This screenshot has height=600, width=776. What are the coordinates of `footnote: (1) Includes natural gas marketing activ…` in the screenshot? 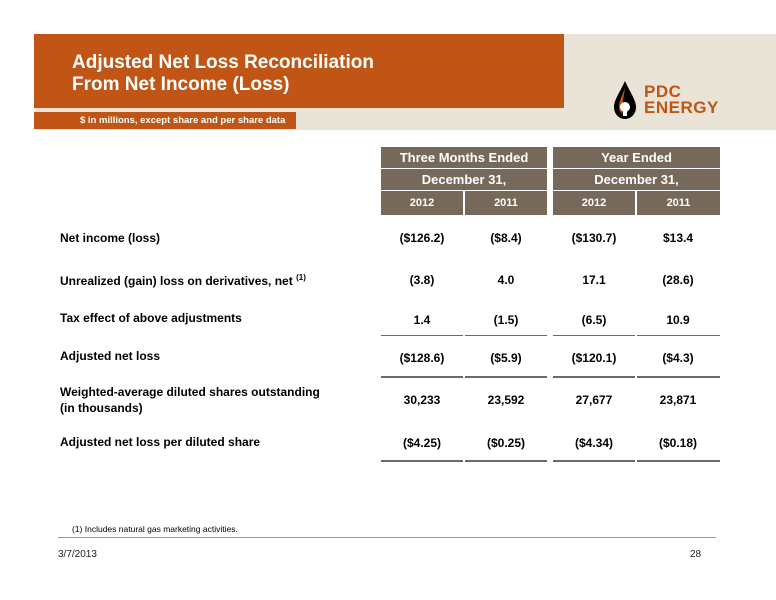 It's located at (155, 529).